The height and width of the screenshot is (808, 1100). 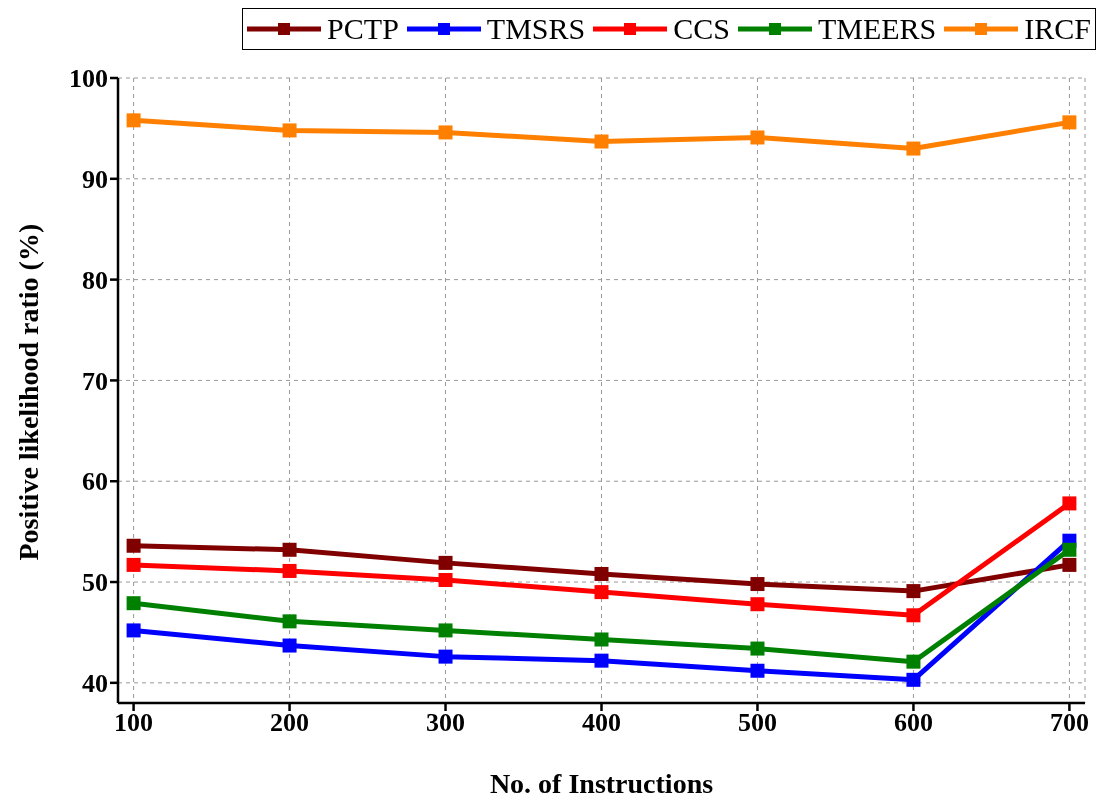 What do you see at coordinates (446, 723) in the screenshot?
I see `x-tick-label: 300` at bounding box center [446, 723].